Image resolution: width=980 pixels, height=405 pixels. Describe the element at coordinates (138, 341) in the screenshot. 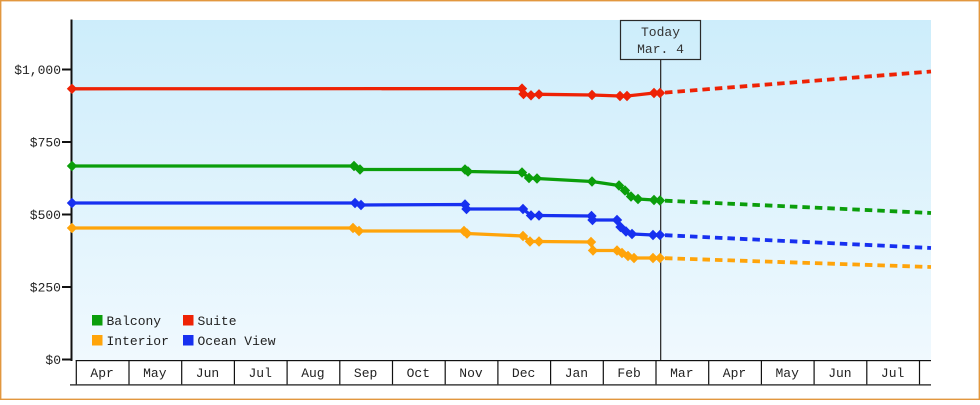

I see `svg-text: Interior` at that location.